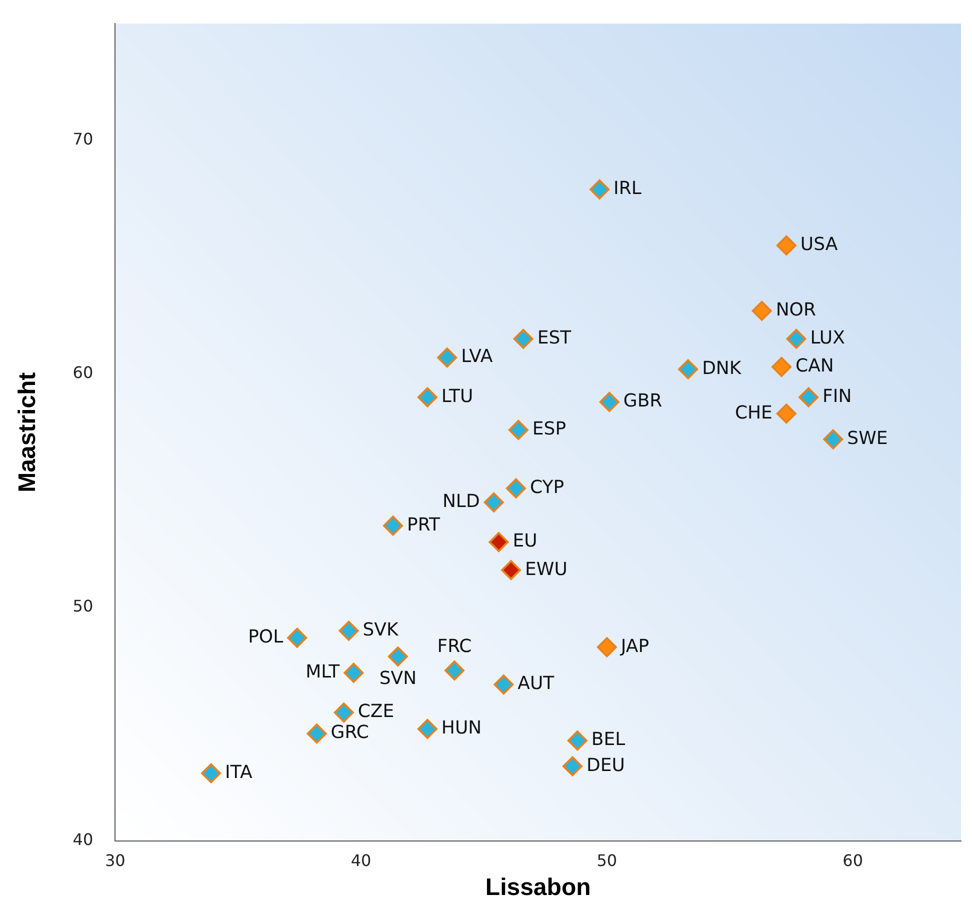 This screenshot has height=907, width=972. Describe the element at coordinates (837, 396) in the screenshot. I see `annotation: FIN` at that location.